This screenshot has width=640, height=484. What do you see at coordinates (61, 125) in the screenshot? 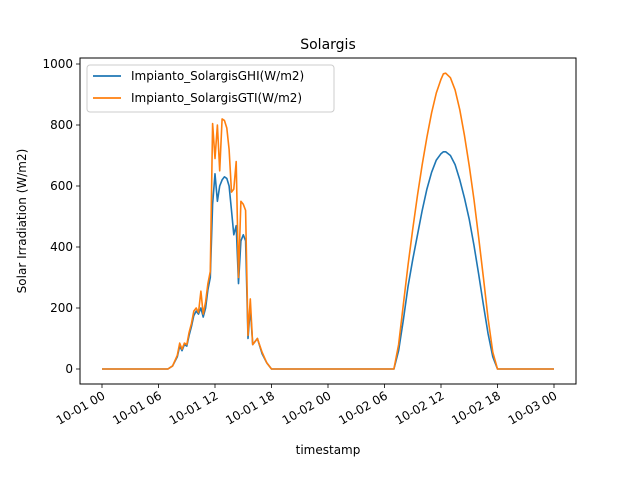
I see `y-tick-label-4: 800` at bounding box center [61, 125].